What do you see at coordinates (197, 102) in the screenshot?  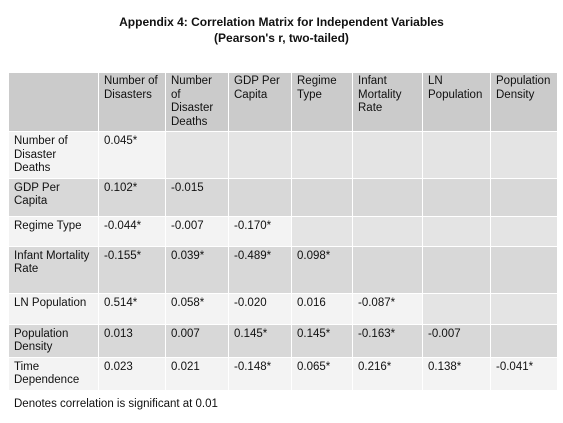 I see `column-header: Number of Disaster Deaths` at bounding box center [197, 102].